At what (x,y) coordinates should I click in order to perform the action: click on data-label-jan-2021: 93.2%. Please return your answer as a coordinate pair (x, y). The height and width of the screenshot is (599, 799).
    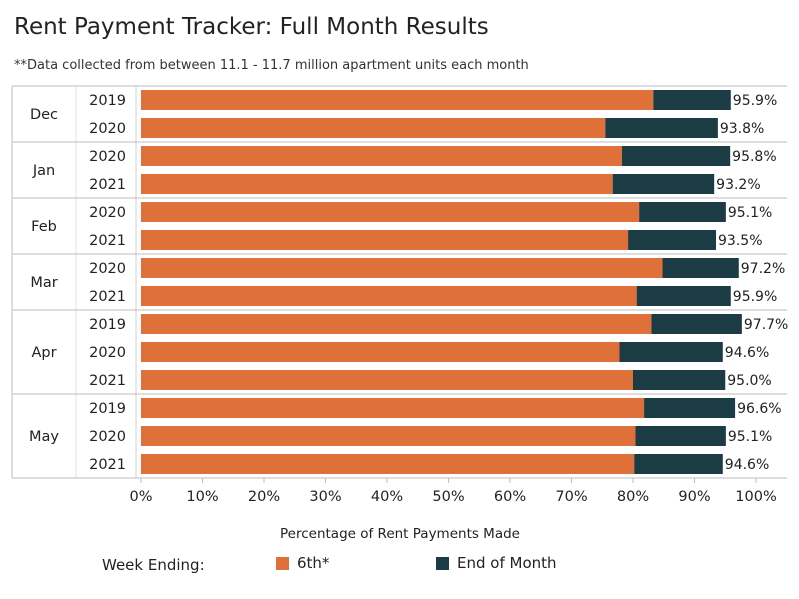
    Looking at the image, I should click on (738, 185).